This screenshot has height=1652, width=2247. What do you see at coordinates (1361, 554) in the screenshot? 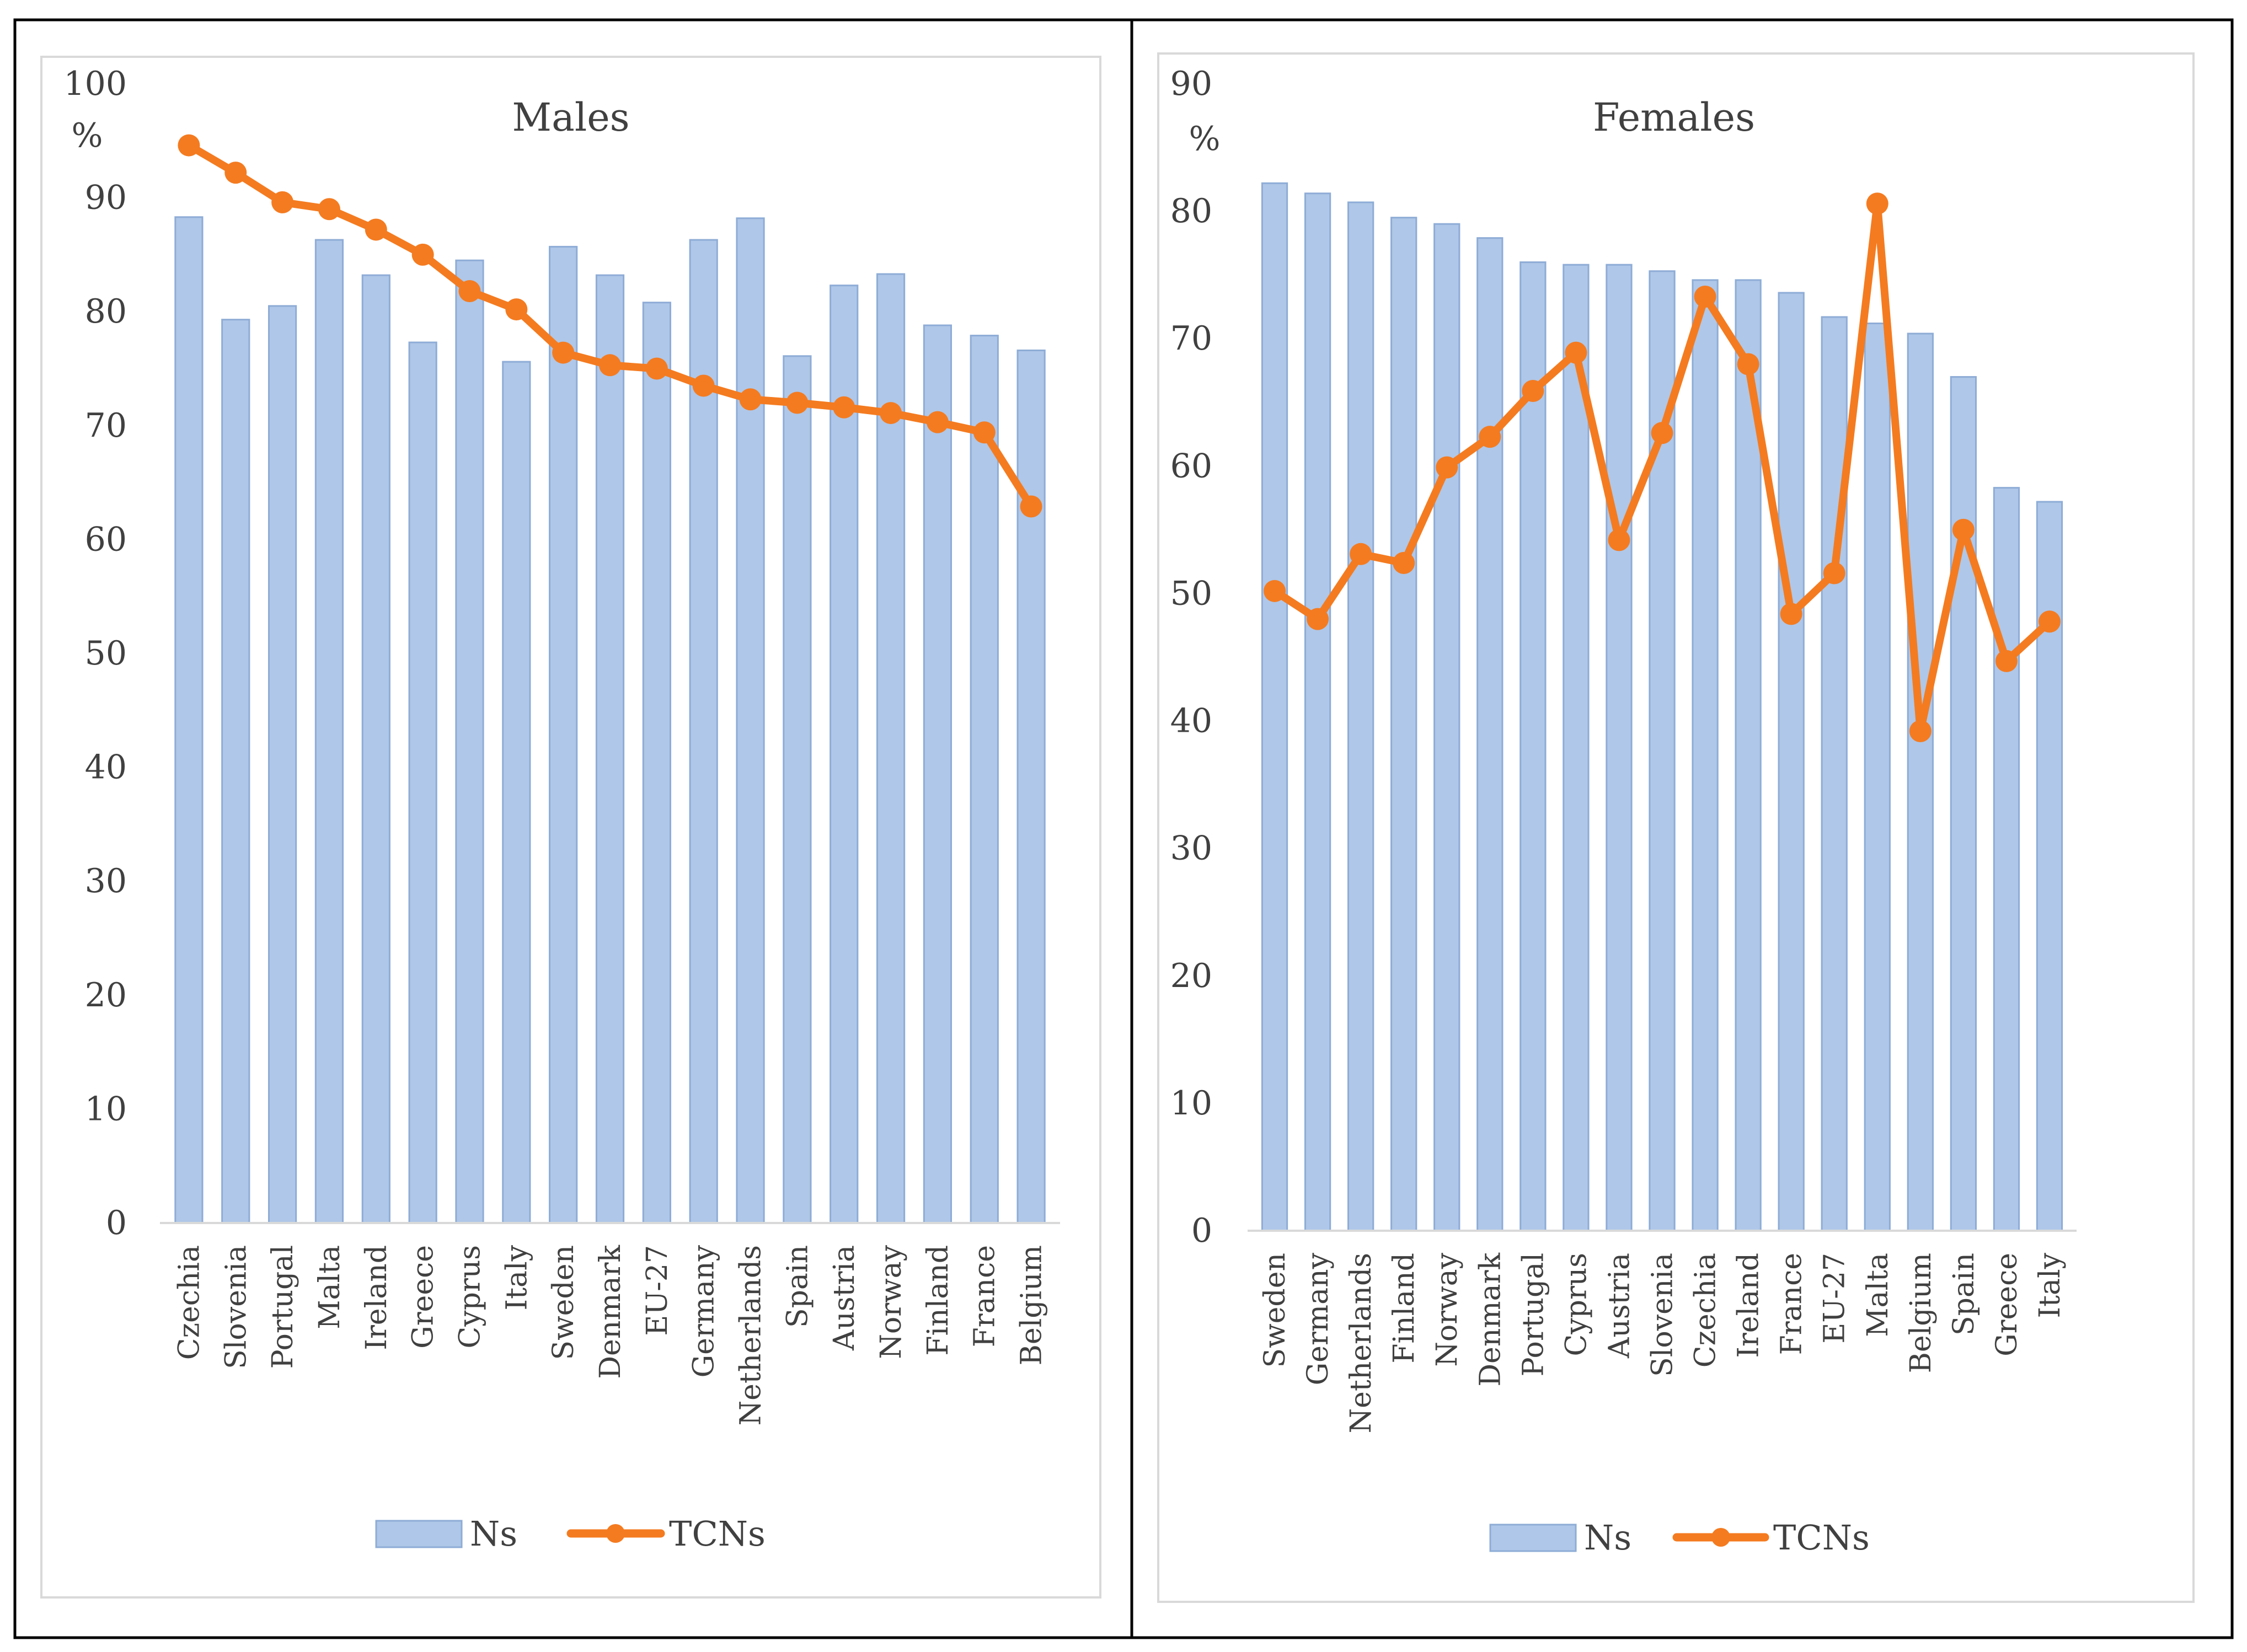
I see `females-tcns-point-netherlands` at bounding box center [1361, 554].